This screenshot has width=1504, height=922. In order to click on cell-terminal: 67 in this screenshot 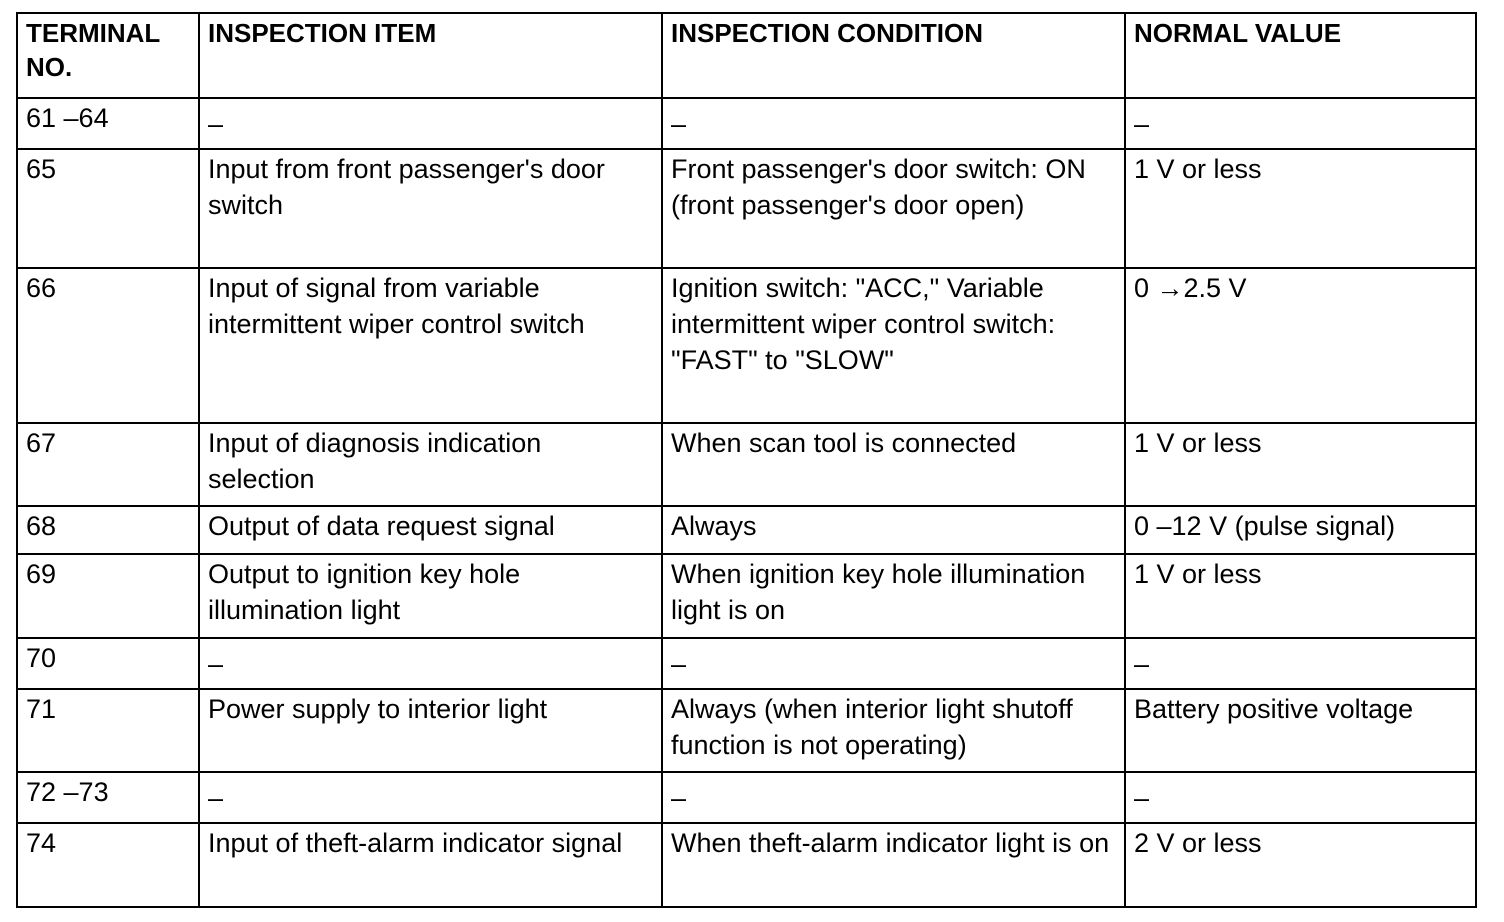, I will do `click(108, 464)`.